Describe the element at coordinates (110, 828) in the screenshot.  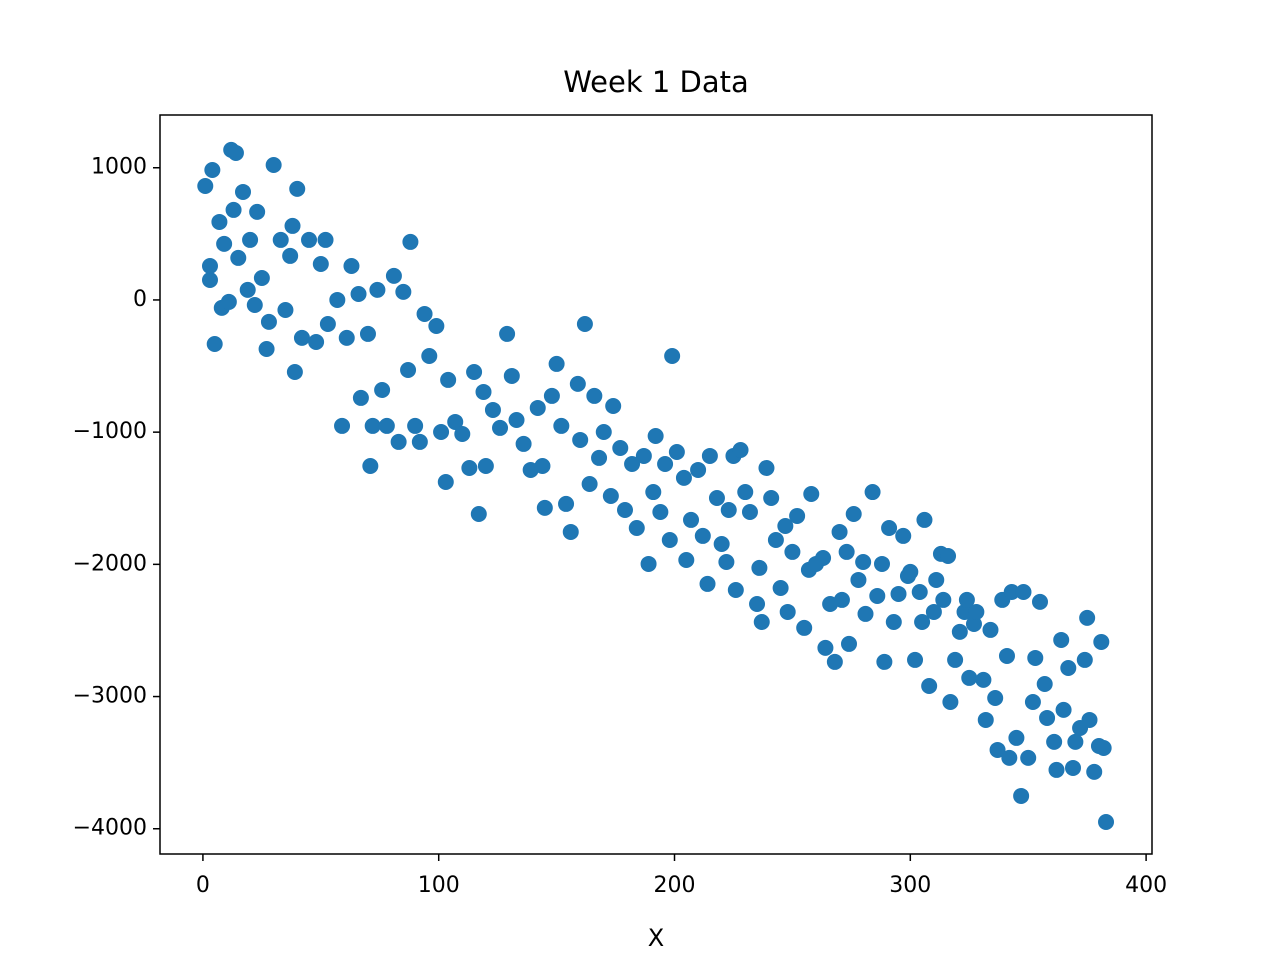
I see `y-tick-label: −4000` at that location.